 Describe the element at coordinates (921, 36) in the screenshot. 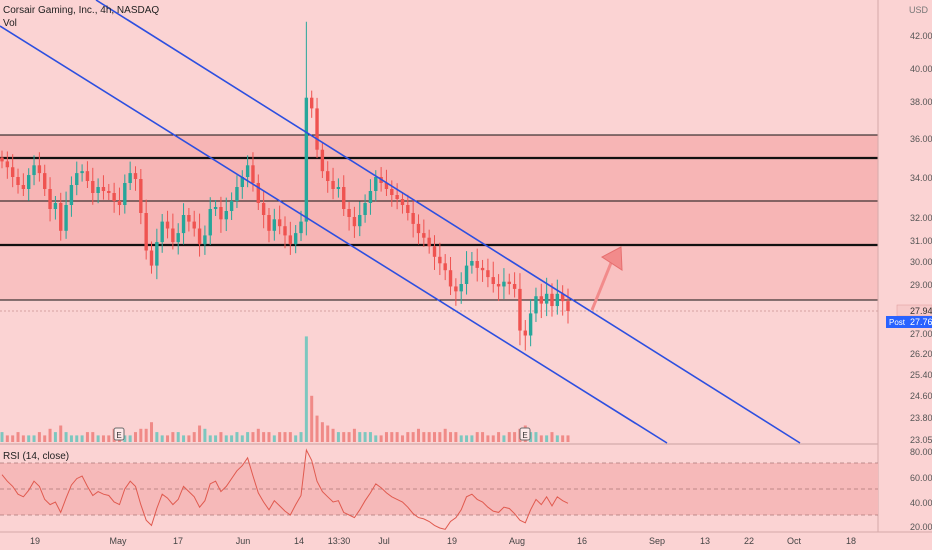

I see `price-tick: 42.00` at that location.